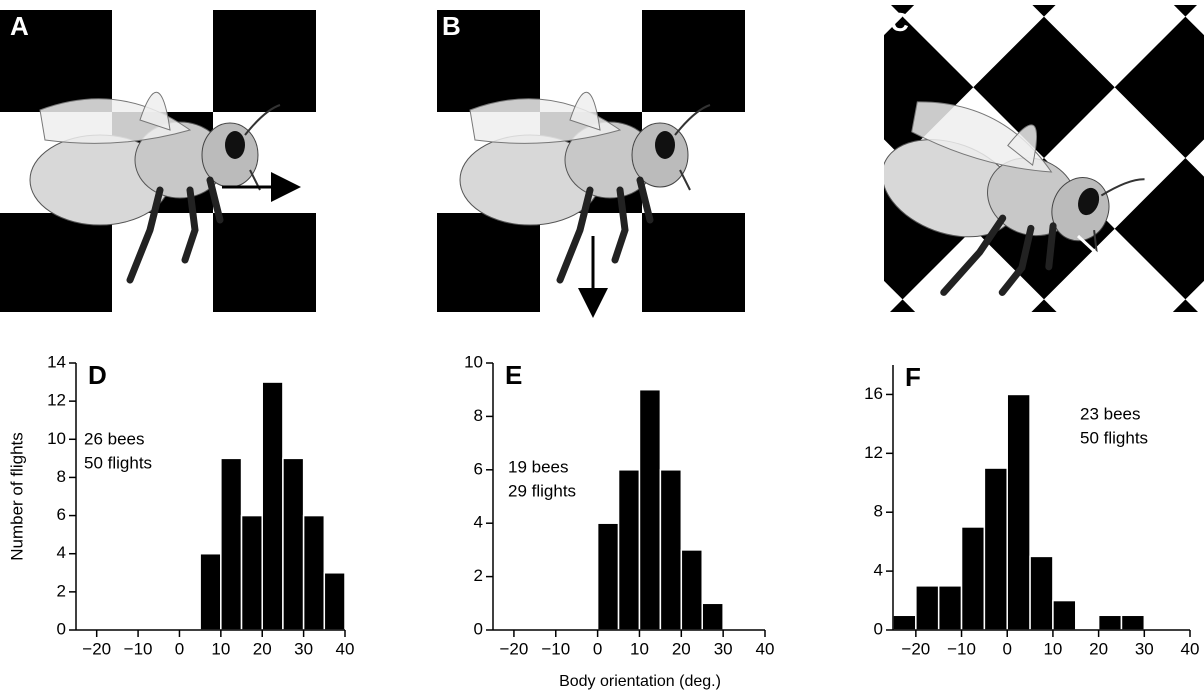 This screenshot has width=1204, height=696. Describe the element at coordinates (538, 466) in the screenshot. I see `annotation: 19 bees` at that location.